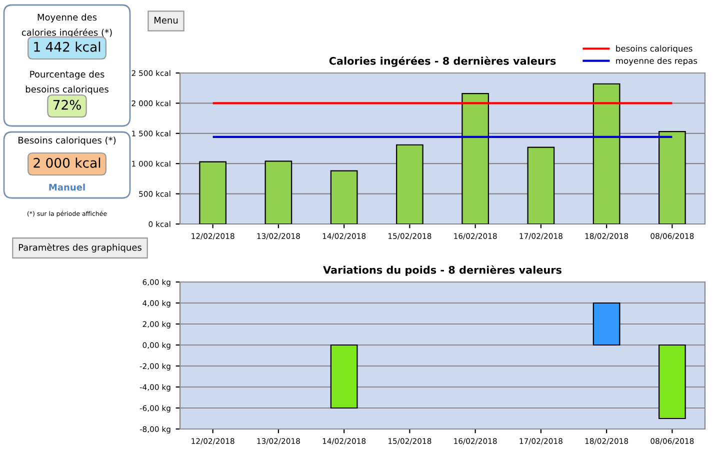 The image size is (714, 463). I want to click on text: Menu, so click(166, 20).